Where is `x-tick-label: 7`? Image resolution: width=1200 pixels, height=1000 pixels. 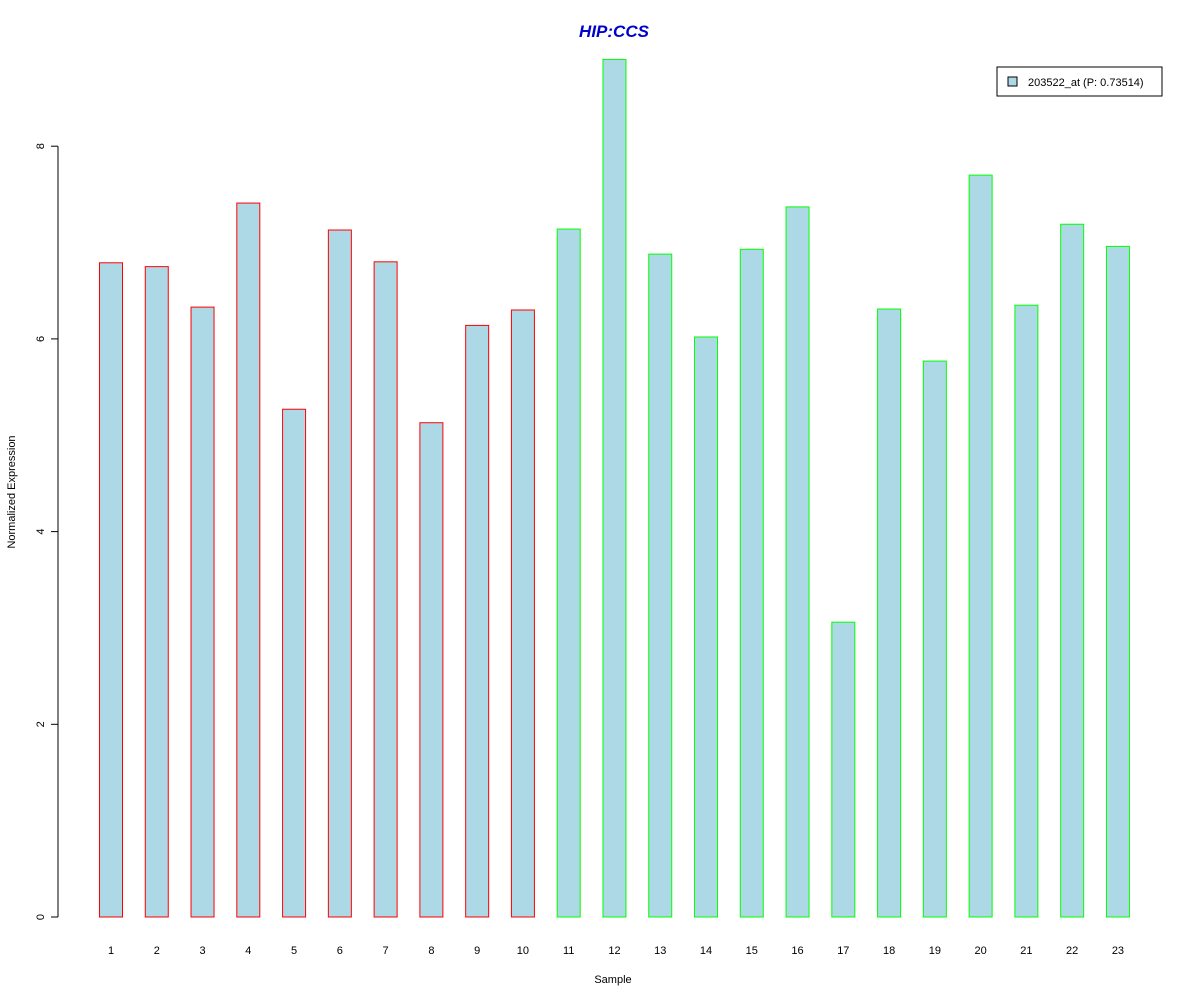
x-tick-label: 7 is located at coordinates (386, 951).